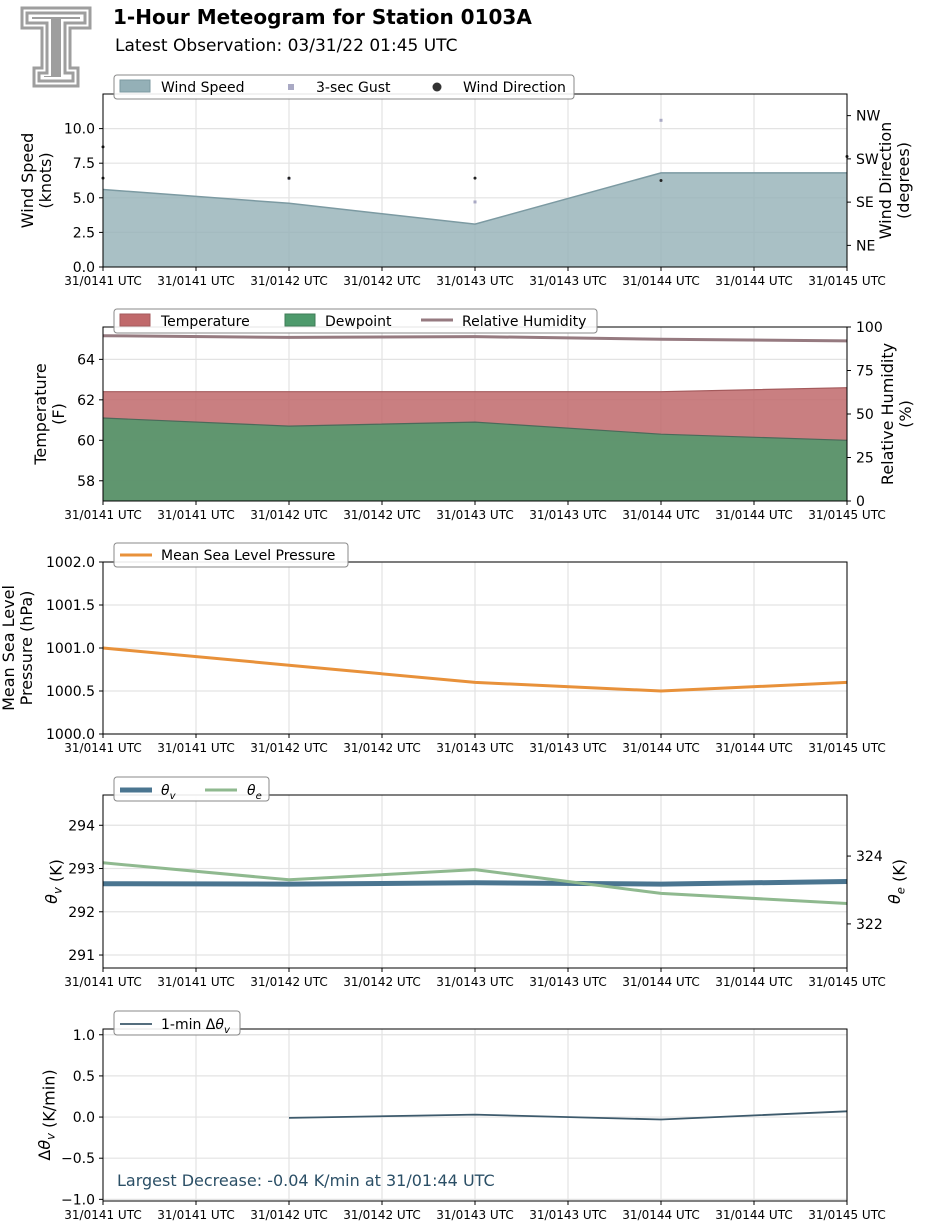 The width and height of the screenshot is (927, 1231). What do you see at coordinates (887, 414) in the screenshot?
I see `y2-axis-label: Relative Humidity` at bounding box center [887, 414].